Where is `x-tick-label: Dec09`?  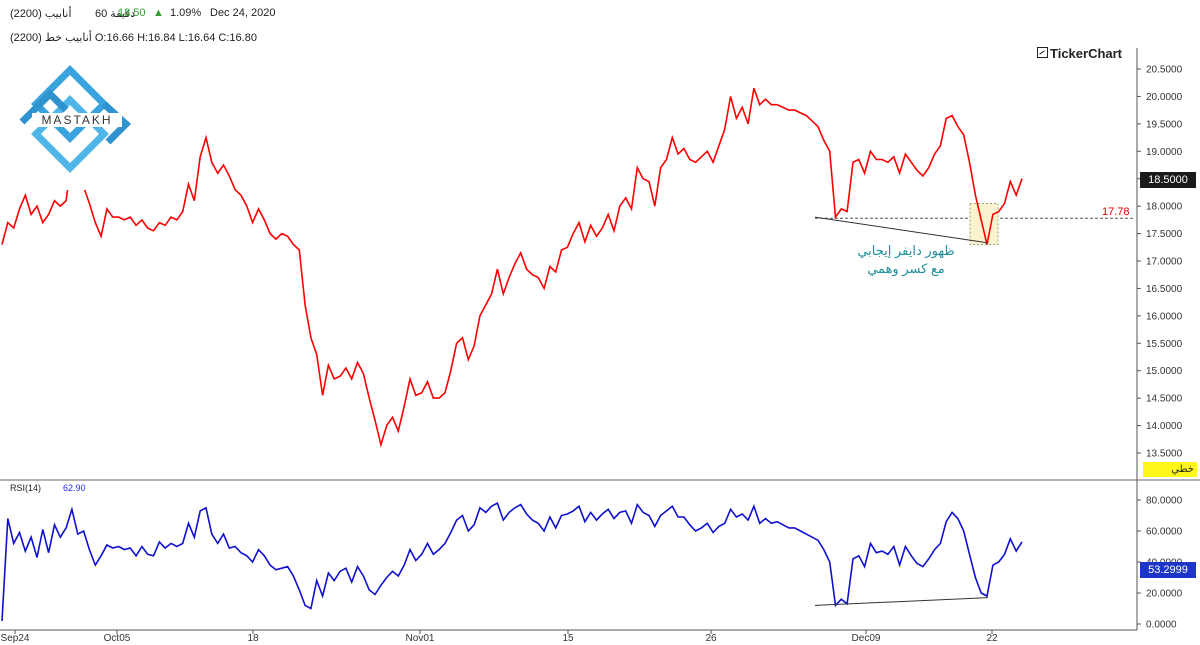 x-tick-label: Dec09 is located at coordinates (866, 638).